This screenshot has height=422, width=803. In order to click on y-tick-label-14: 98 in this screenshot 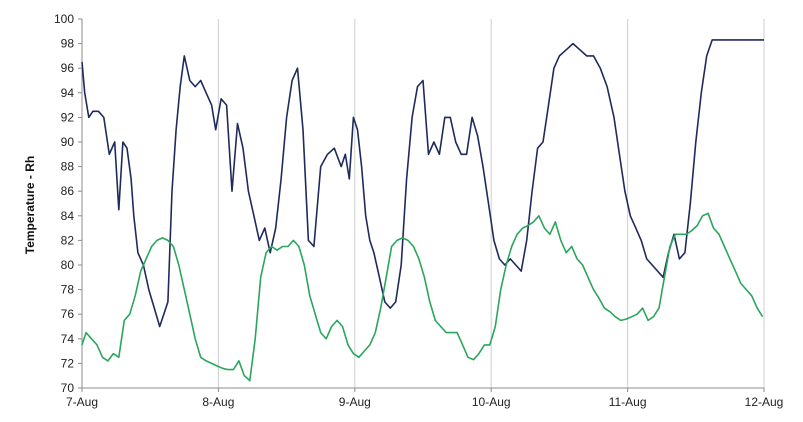, I will do `click(68, 44)`.